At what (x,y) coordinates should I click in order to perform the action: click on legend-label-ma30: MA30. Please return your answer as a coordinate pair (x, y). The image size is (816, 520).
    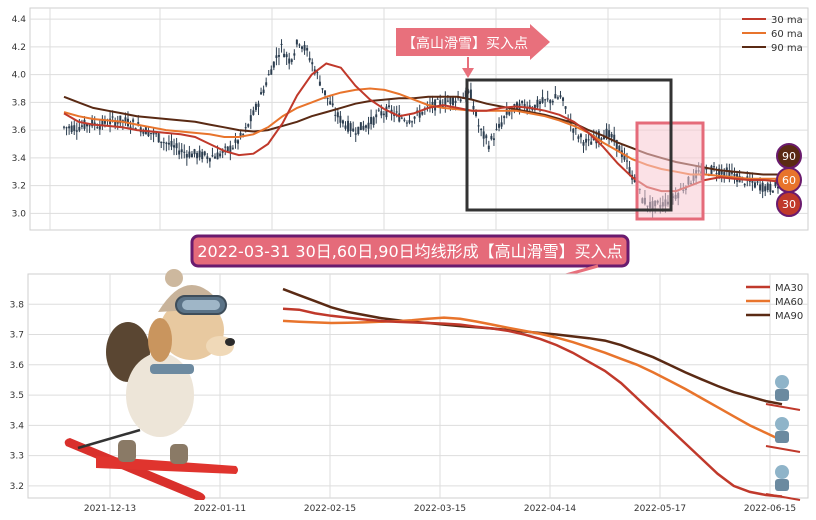
    Looking at the image, I should click on (789, 288).